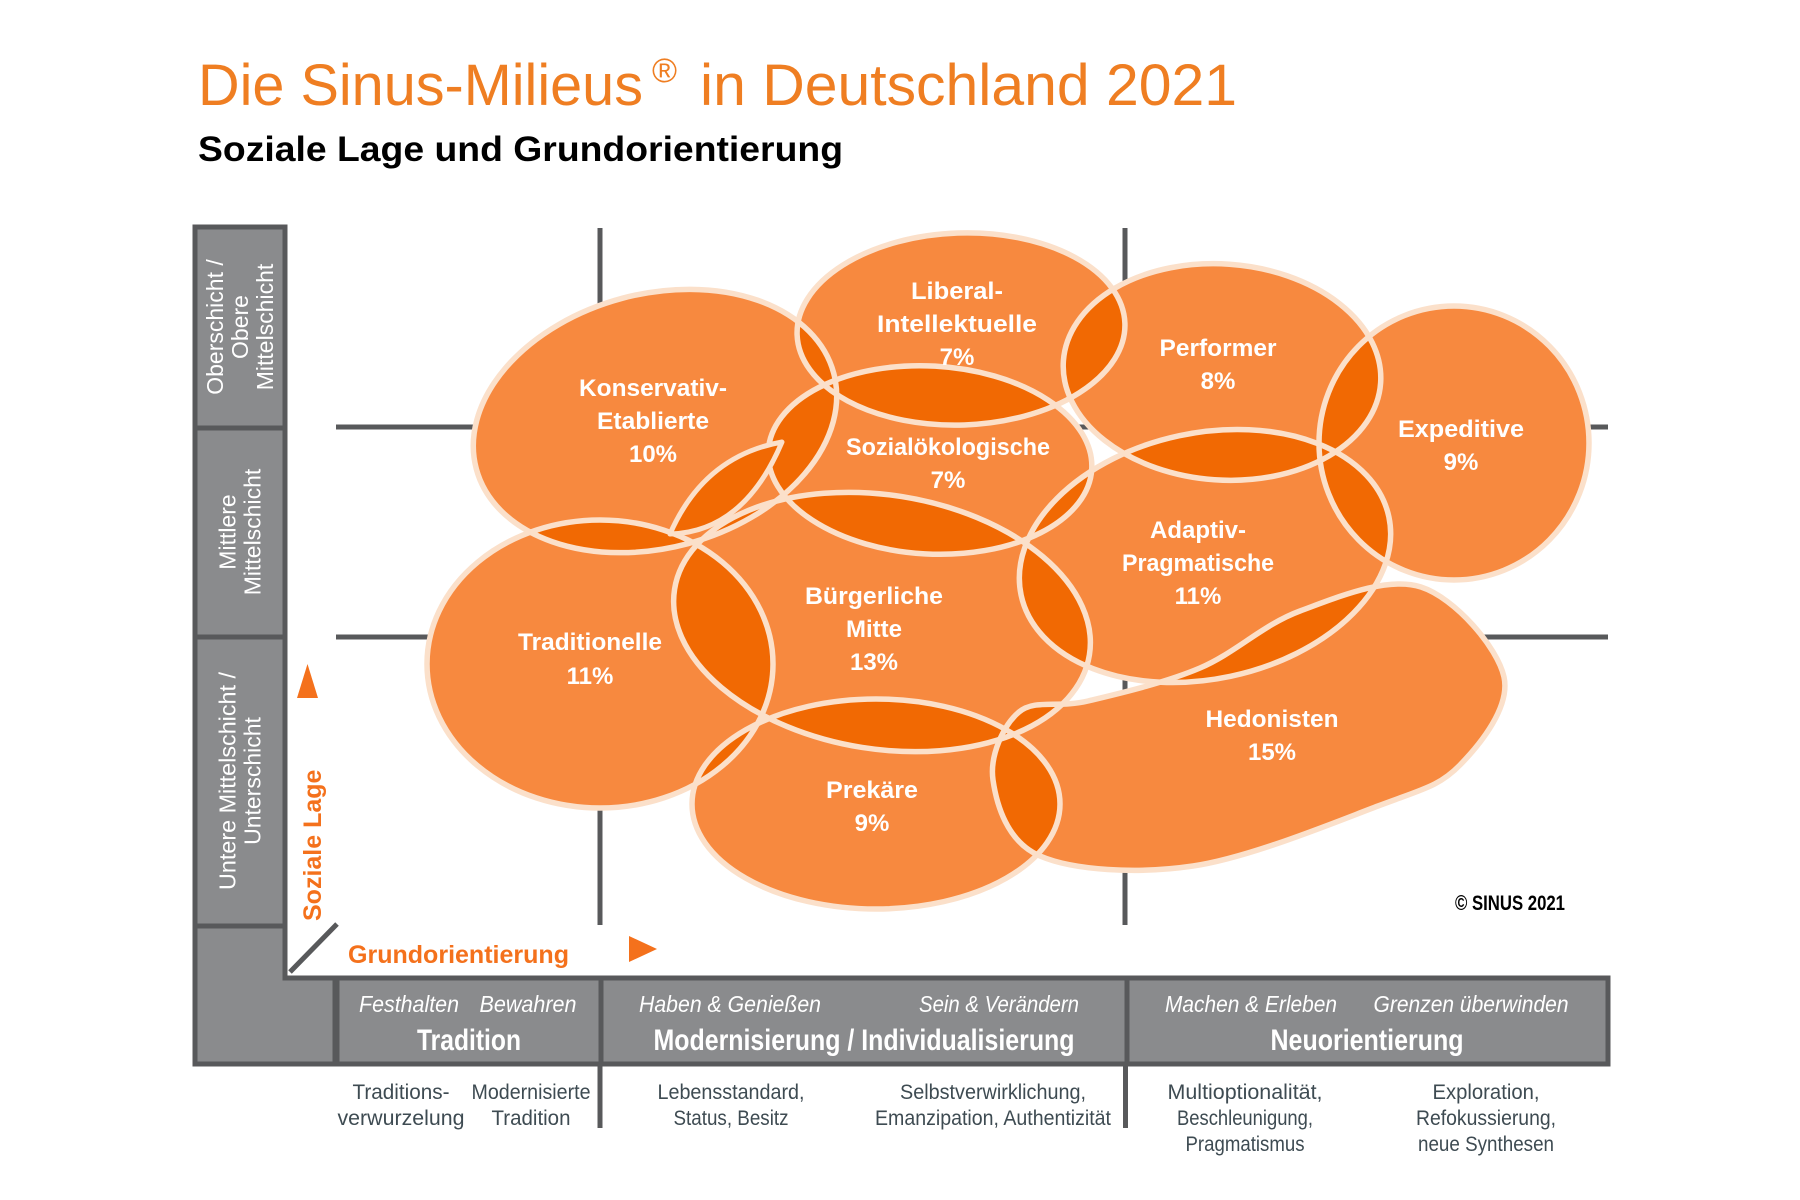  What do you see at coordinates (874, 629) in the screenshot?
I see `svg-text: Mitte` at bounding box center [874, 629].